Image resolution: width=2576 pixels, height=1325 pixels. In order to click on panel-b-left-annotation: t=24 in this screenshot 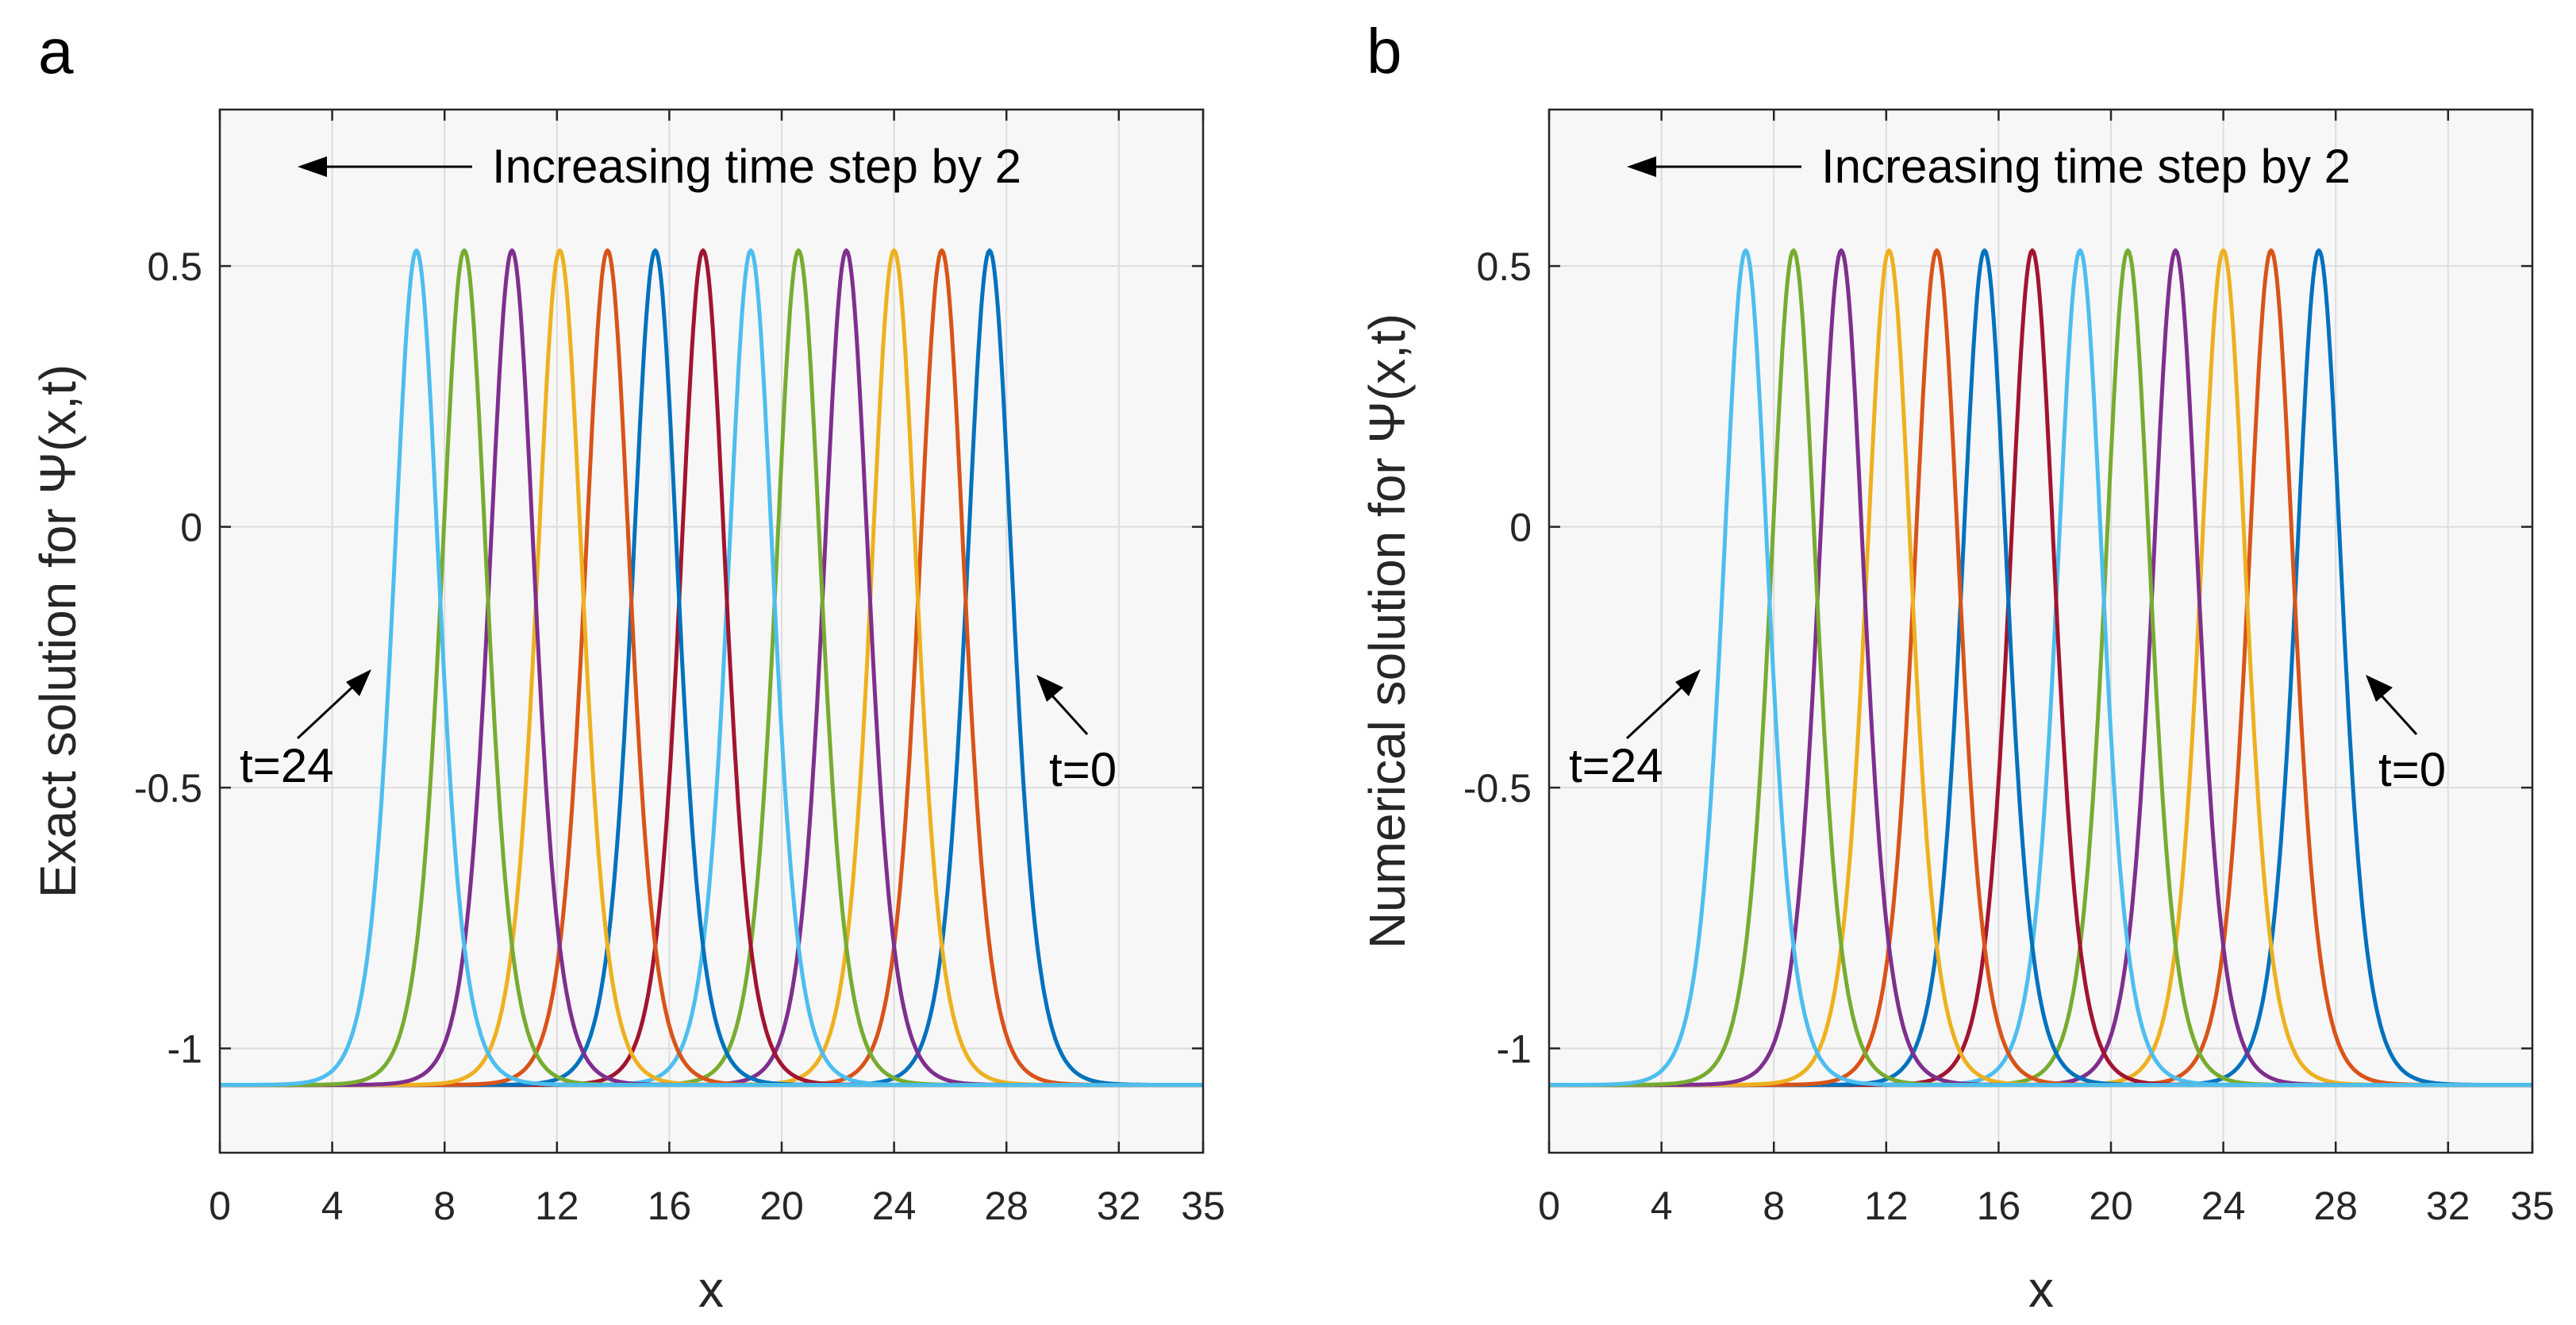, I will do `click(1616, 766)`.